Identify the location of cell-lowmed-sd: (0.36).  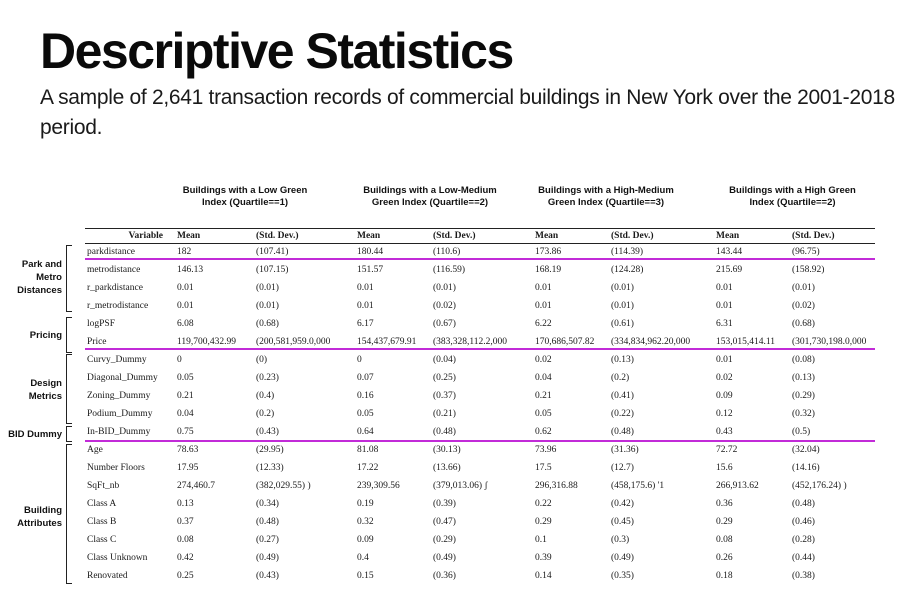
(444, 576).